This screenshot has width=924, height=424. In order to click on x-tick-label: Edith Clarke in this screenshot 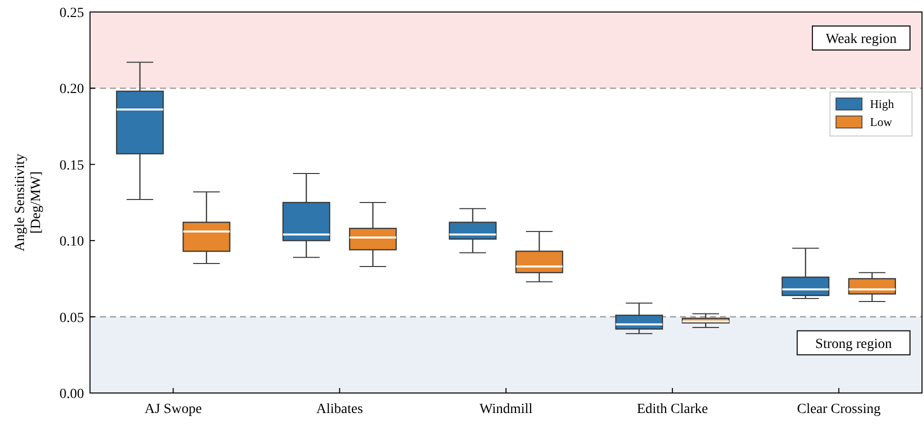, I will do `click(672, 409)`.